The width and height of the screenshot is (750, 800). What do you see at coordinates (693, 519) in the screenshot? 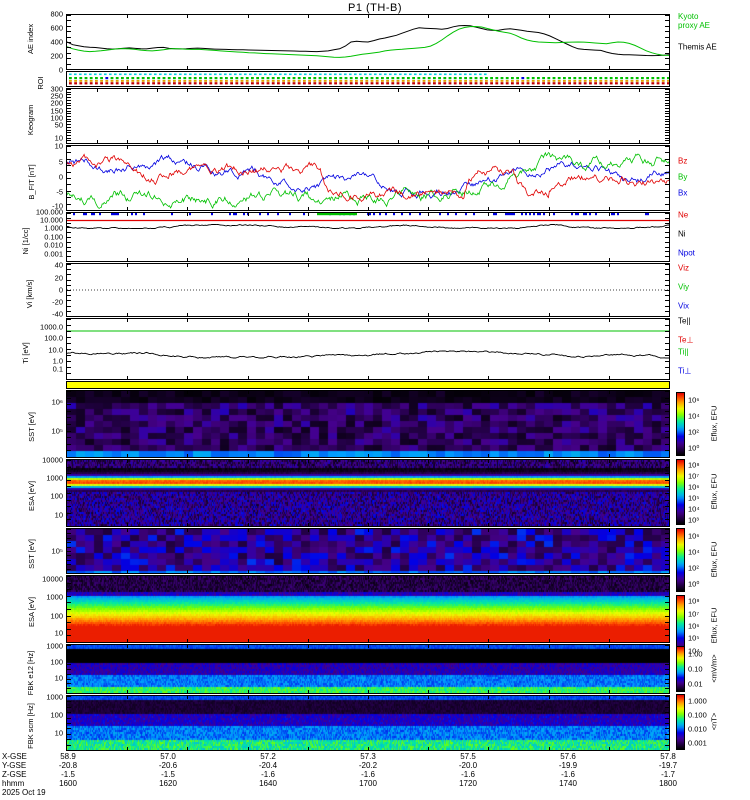
I see `colorbar-tick-label: 10³` at bounding box center [693, 519].